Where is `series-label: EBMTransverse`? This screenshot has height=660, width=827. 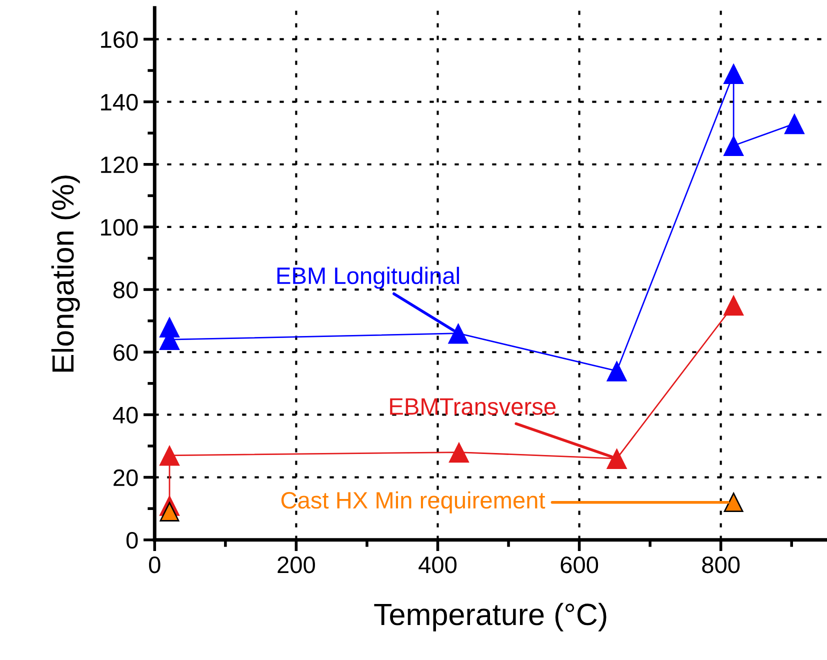 series-label: EBMTransverse is located at coordinates (473, 406).